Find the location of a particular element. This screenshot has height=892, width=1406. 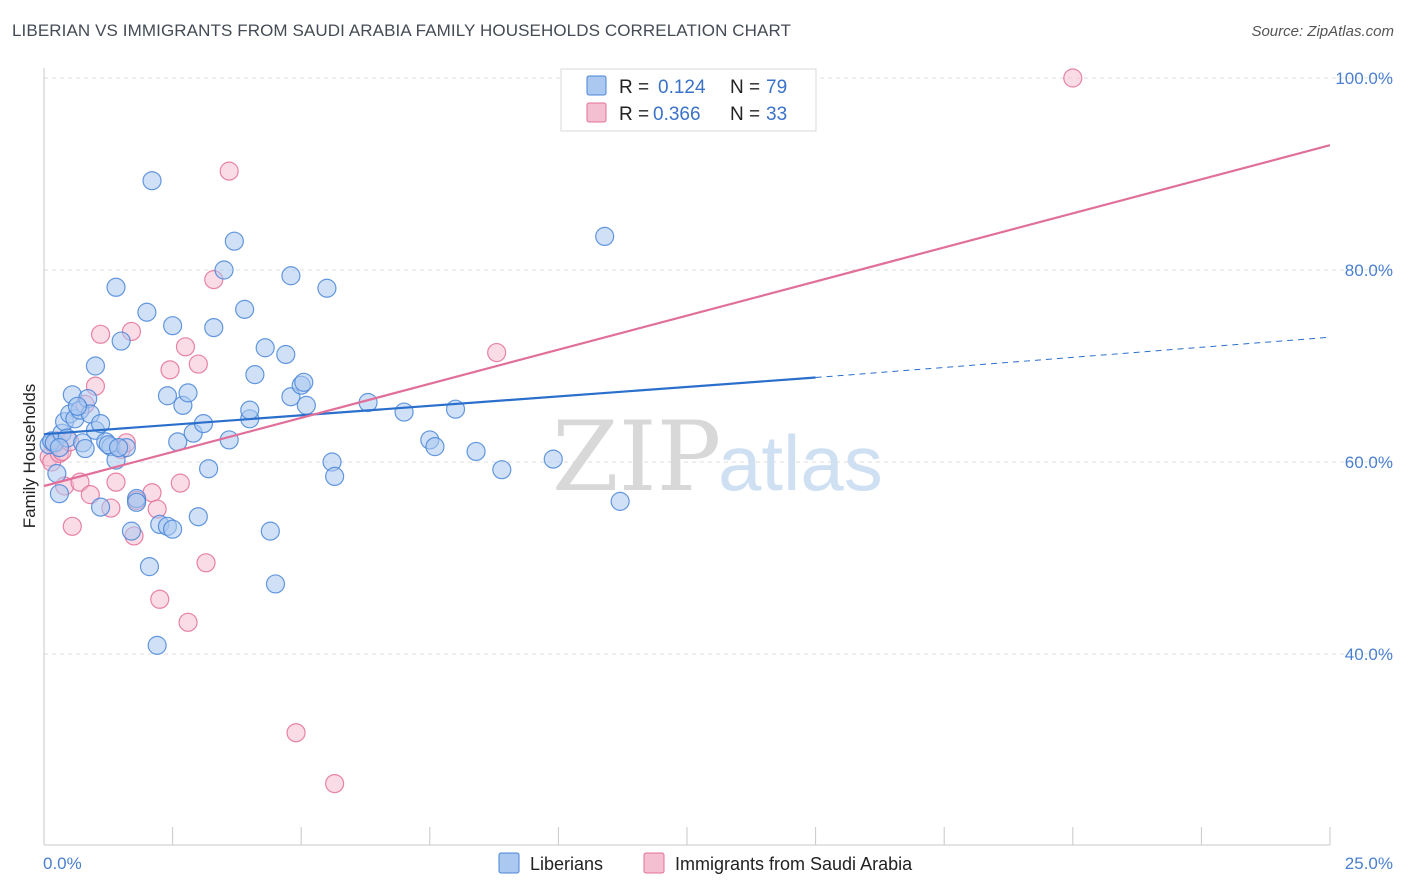

bottom-legend-swatch-saudi-arabia is located at coordinates (654, 863).